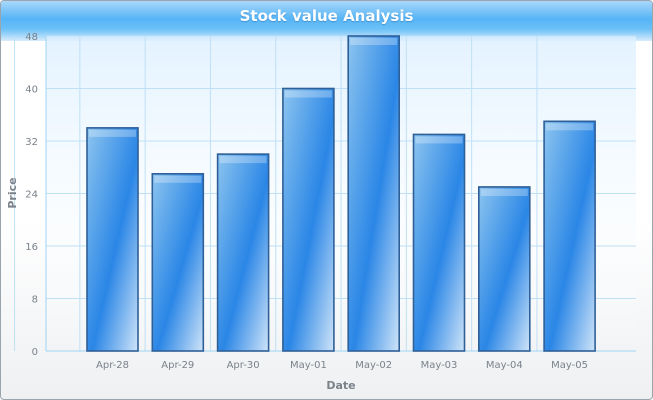 This screenshot has height=400, width=653. Describe the element at coordinates (12, 192) in the screenshot. I see `y-axis-label: Price` at that location.